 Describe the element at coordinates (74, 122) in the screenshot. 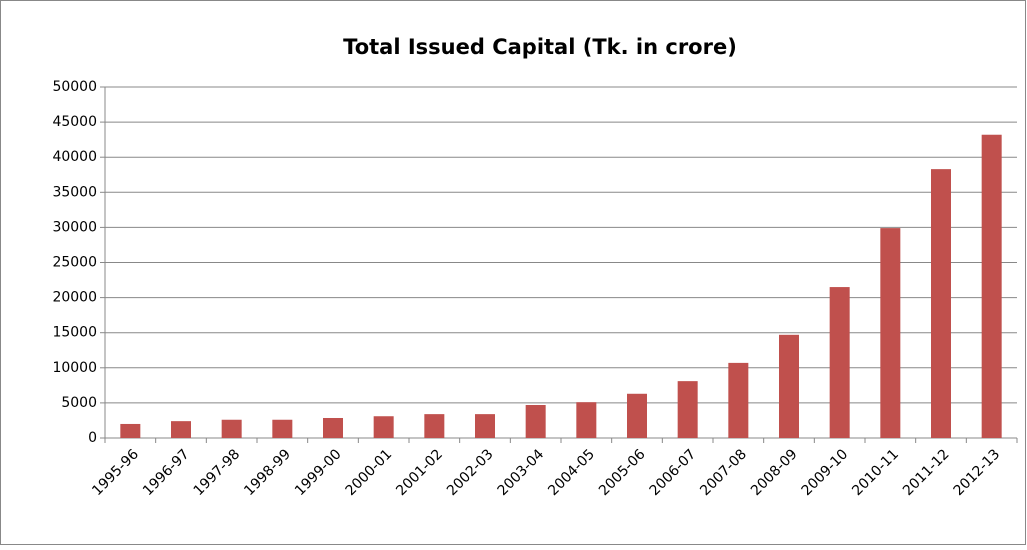

I see `y-tick-label: 45000` at that location.